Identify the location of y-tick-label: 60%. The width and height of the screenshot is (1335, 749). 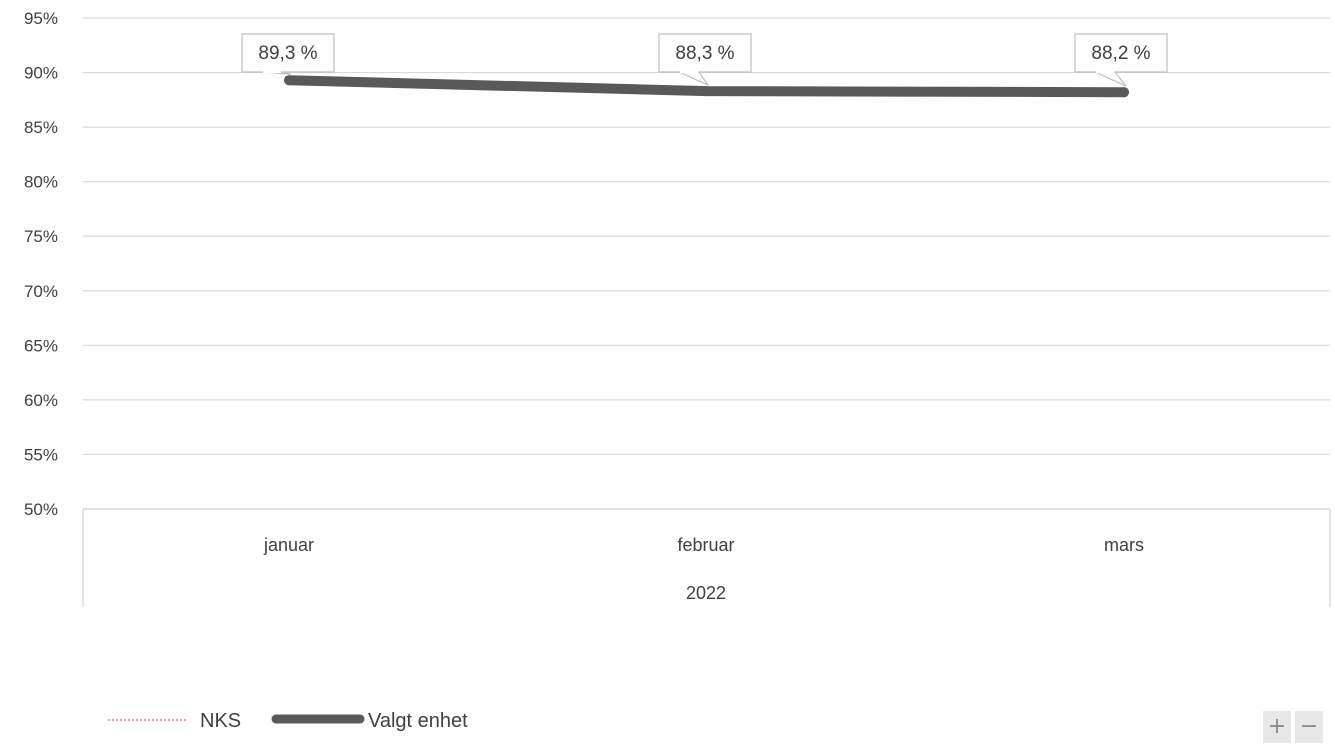
(41, 400).